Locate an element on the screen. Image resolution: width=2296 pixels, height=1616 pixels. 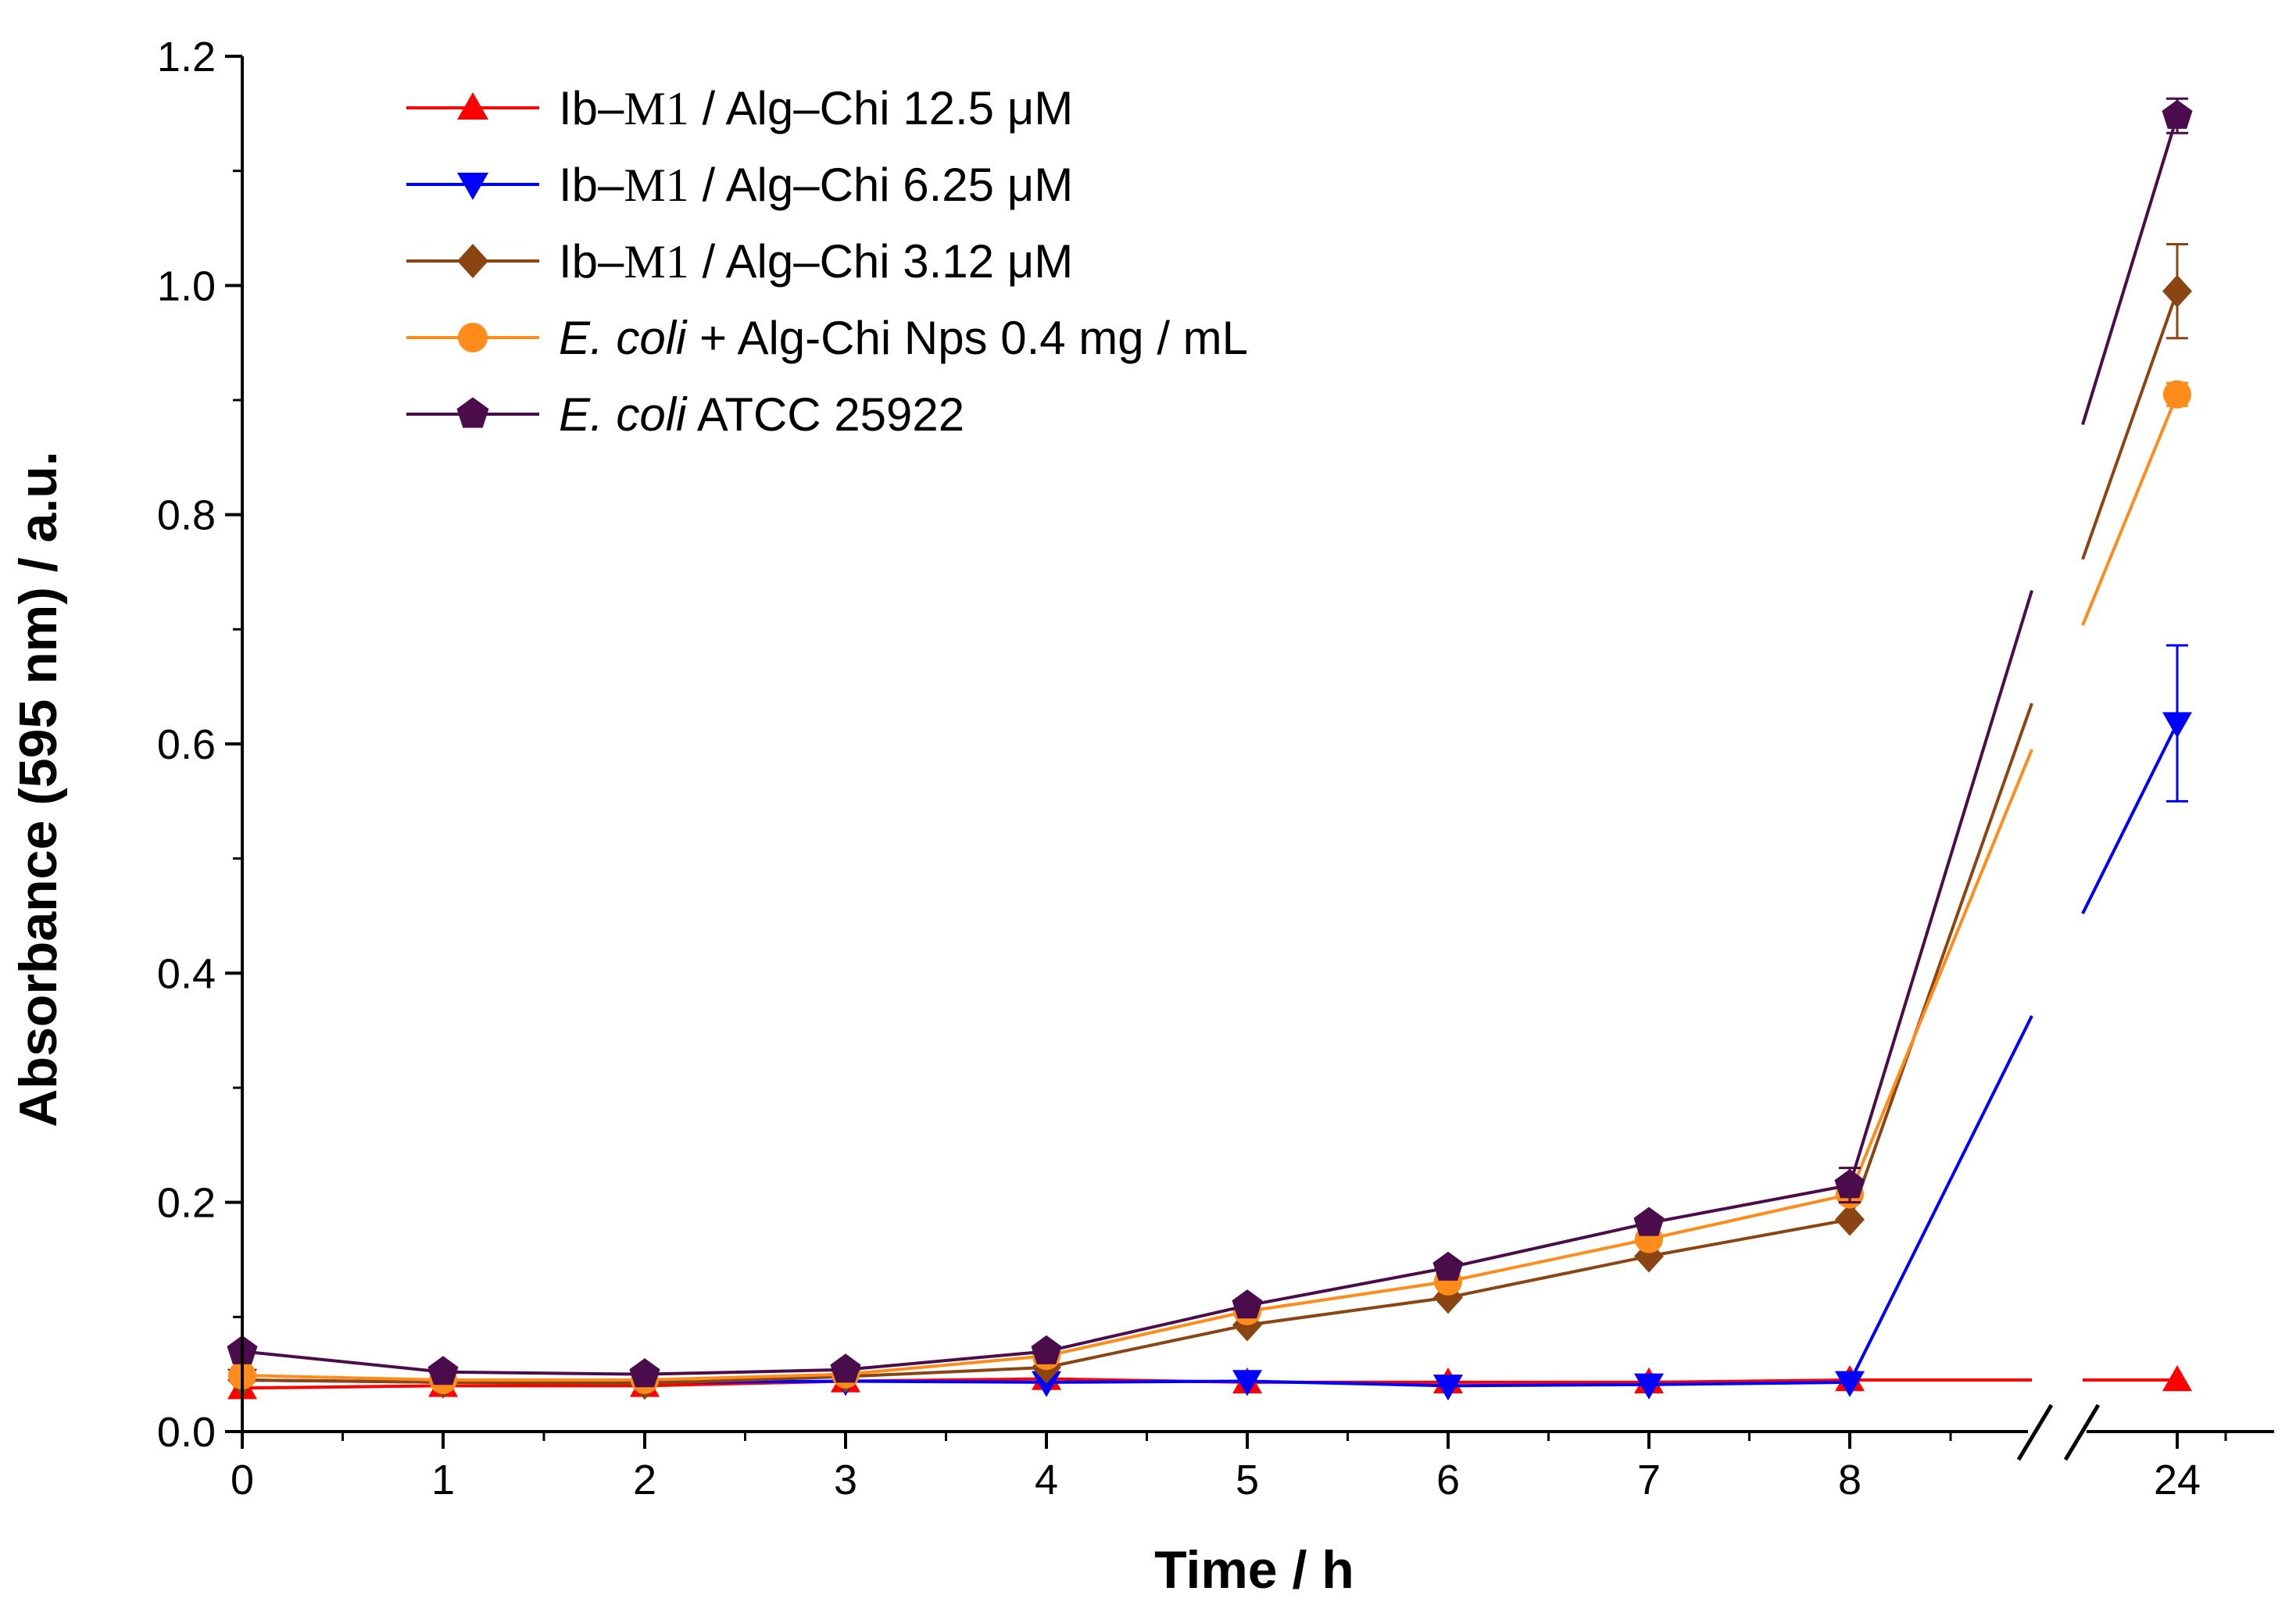
y-tick-label: 1.0 is located at coordinates (187, 286).